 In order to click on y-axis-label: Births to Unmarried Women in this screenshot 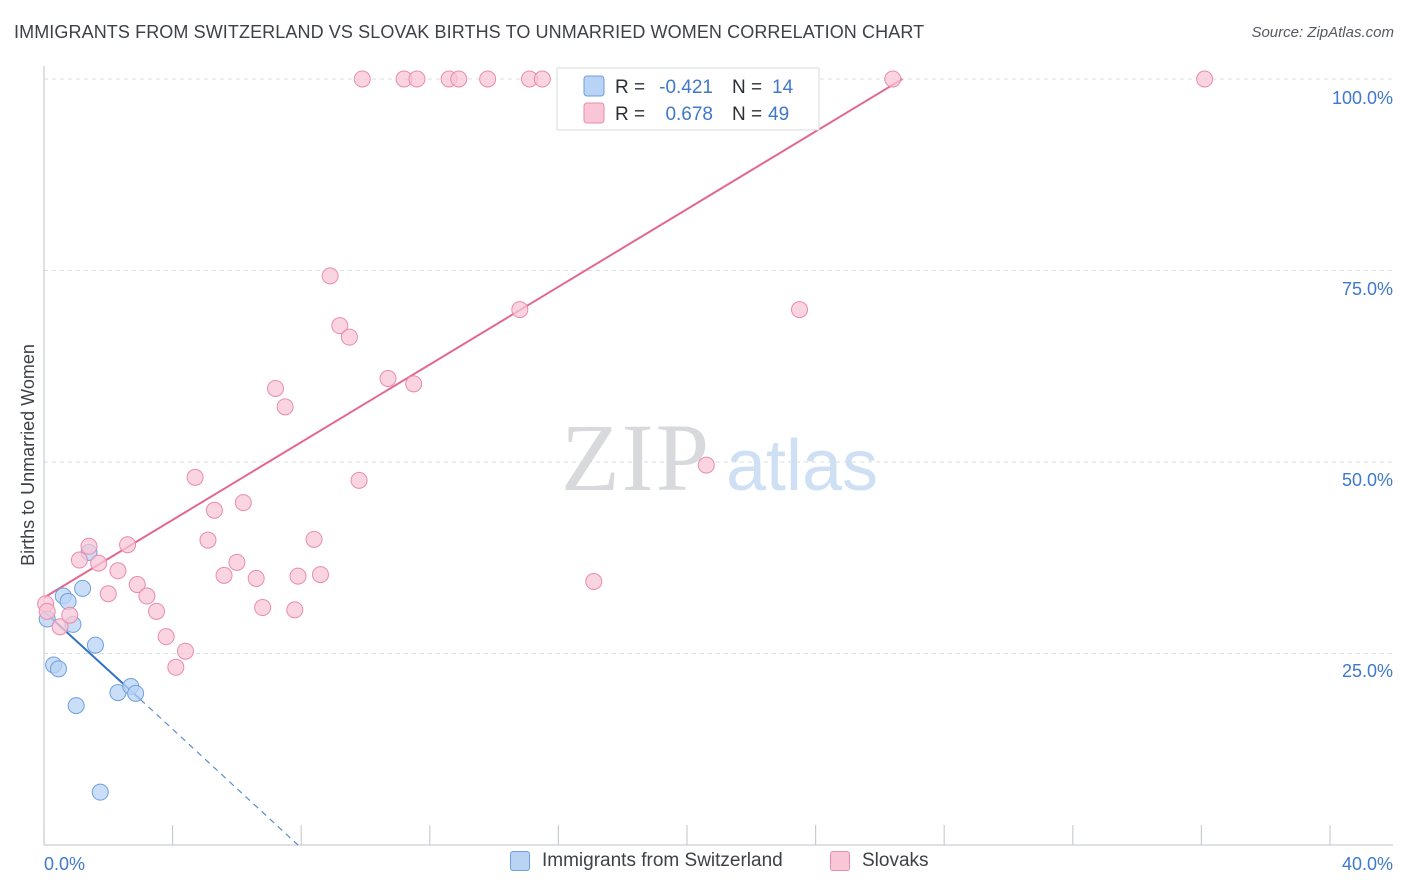, I will do `click(28, 455)`.